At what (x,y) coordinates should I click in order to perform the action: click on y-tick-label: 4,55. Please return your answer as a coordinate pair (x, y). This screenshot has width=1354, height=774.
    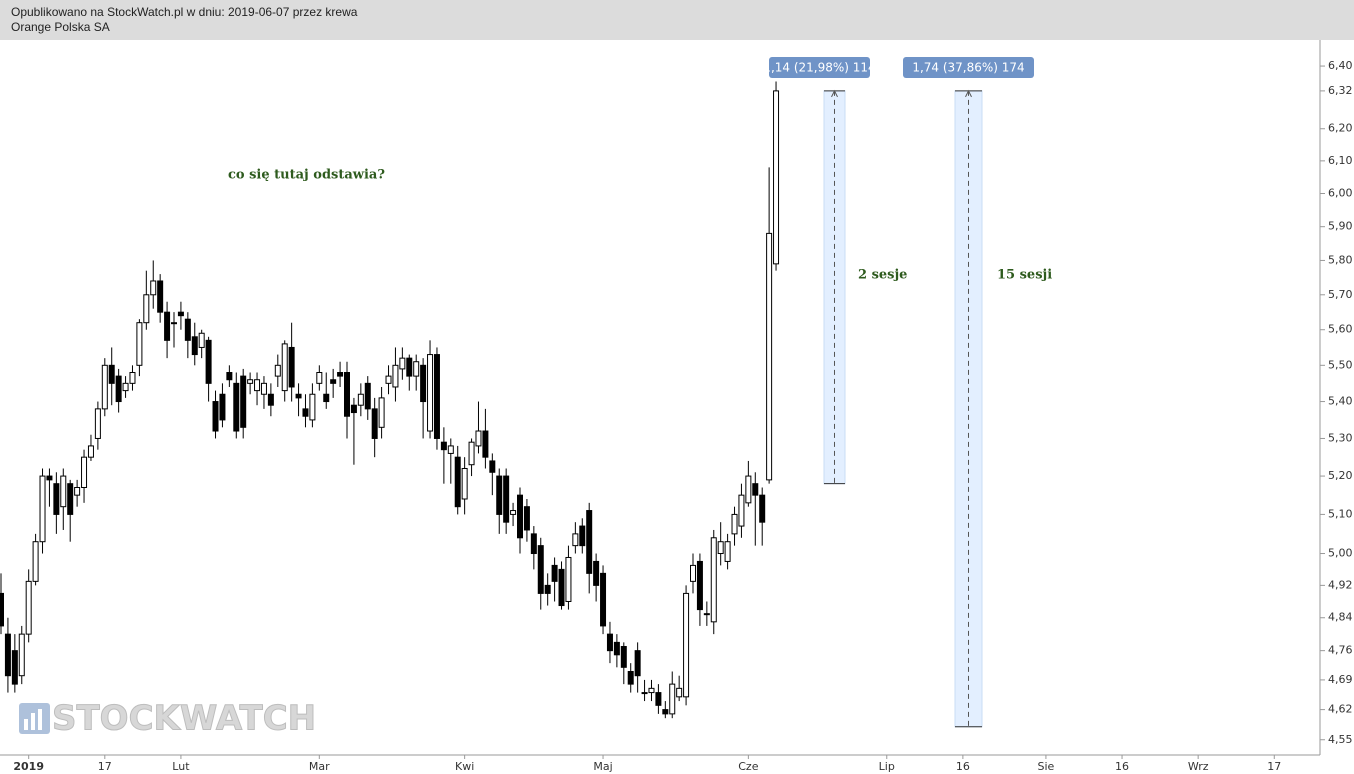
    Looking at the image, I should click on (1340, 739).